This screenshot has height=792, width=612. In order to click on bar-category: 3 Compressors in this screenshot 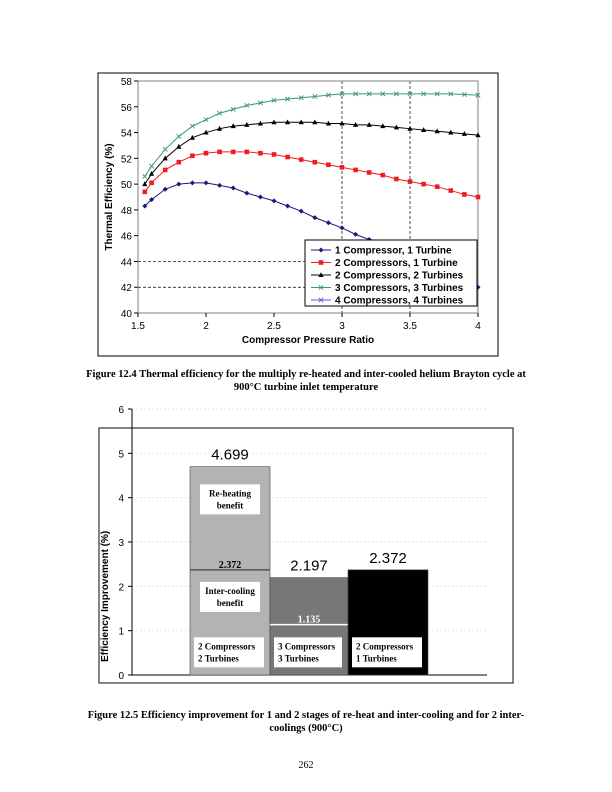, I will do `click(307, 646)`.